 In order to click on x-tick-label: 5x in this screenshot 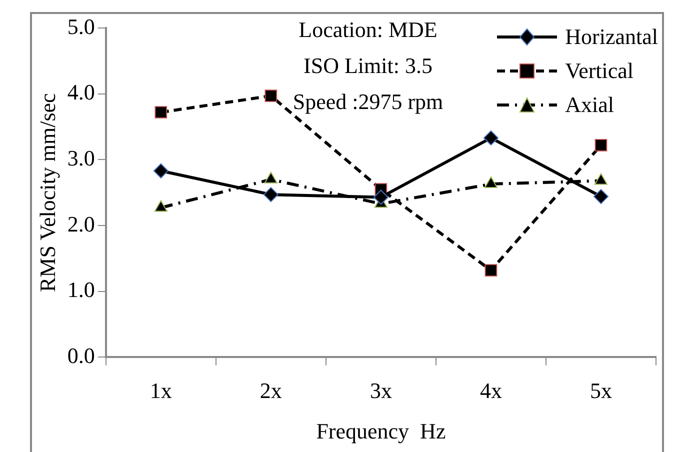, I will do `click(601, 391)`.